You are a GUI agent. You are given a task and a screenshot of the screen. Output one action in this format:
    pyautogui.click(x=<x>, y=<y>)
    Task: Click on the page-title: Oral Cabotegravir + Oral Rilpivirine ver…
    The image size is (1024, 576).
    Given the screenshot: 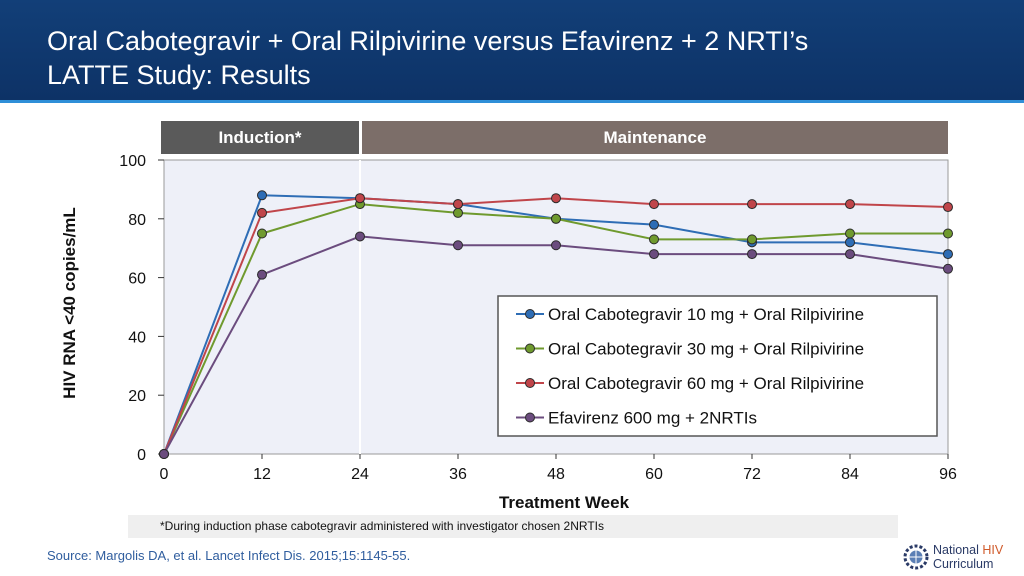 What is the action you would take?
    pyautogui.click(x=427, y=58)
    